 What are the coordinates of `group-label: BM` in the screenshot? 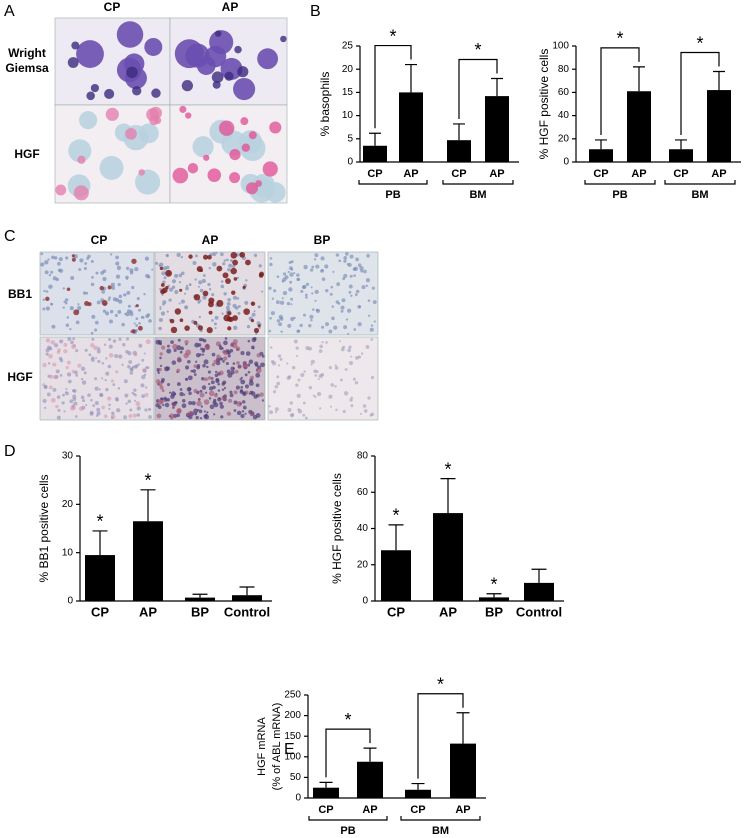 It's located at (699, 195).